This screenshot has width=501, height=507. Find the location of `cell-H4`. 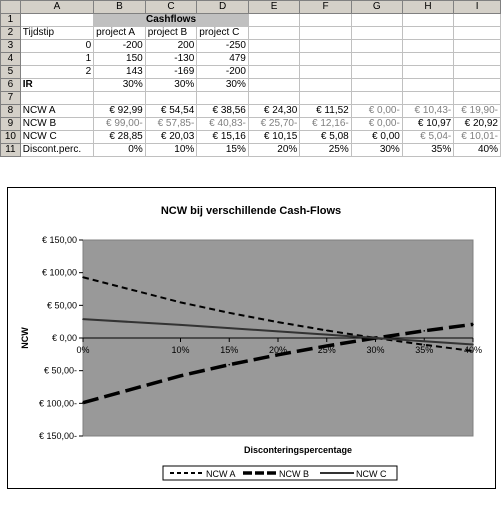

cell-H4 is located at coordinates (428, 59).